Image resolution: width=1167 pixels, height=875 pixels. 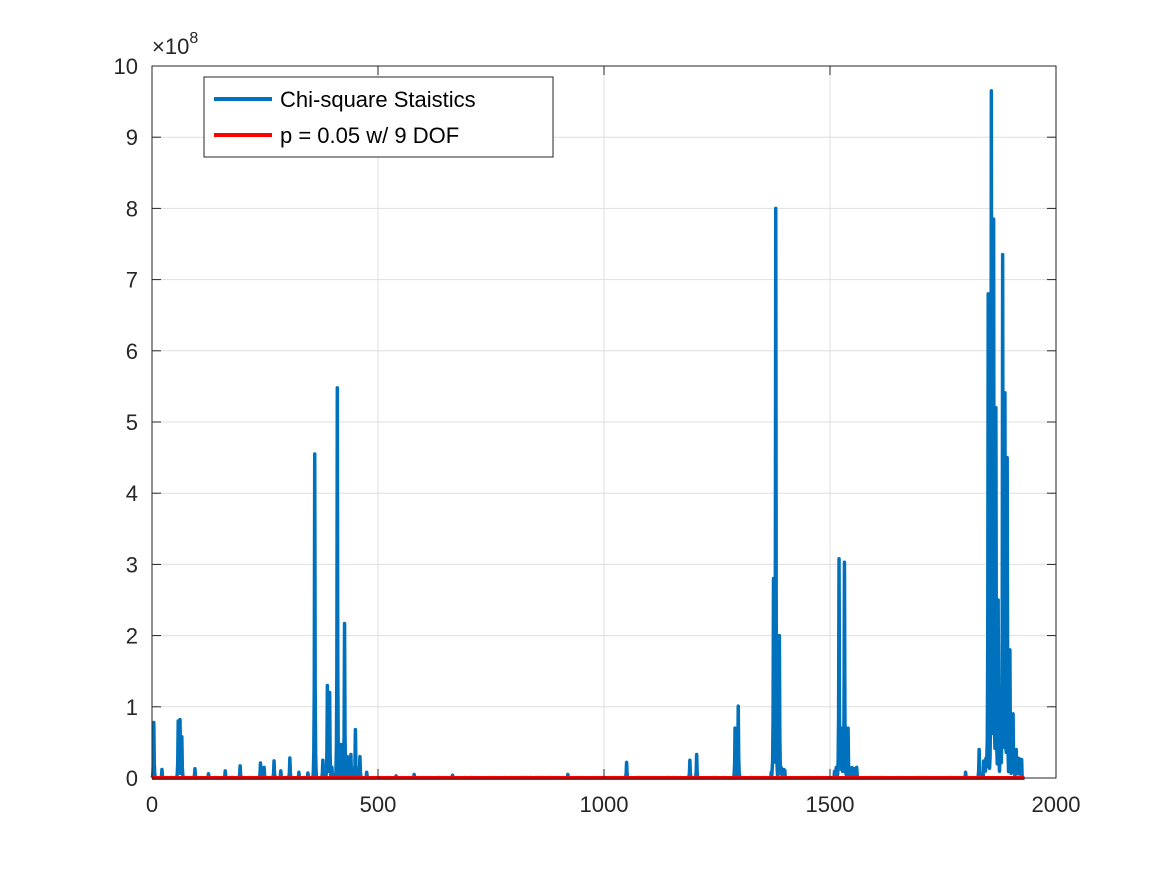 I want to click on y-axis-exponent: ×10⁸, so click(x=175, y=44).